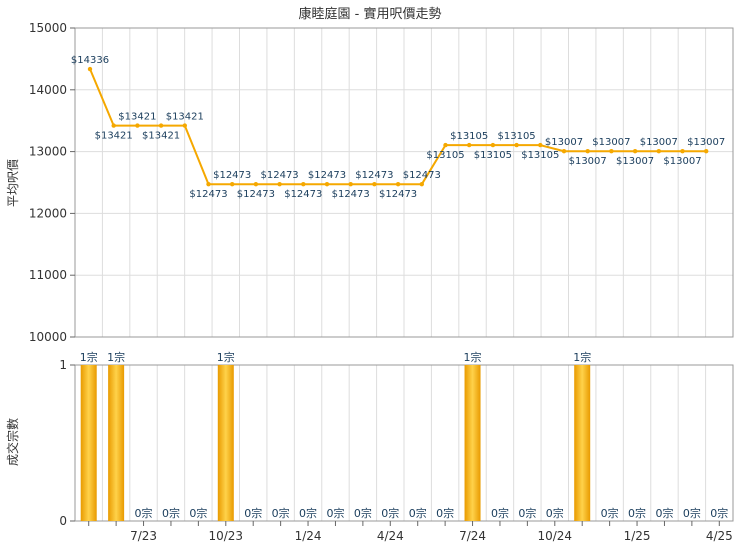  Describe the element at coordinates (48, 152) in the screenshot. I see `y-tick-label: 13000` at that location.